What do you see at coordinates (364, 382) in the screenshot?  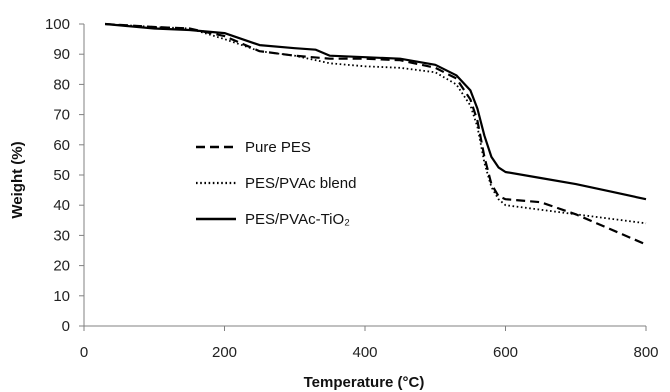 I see `x-axis-label: Temperature (°C)` at bounding box center [364, 382].